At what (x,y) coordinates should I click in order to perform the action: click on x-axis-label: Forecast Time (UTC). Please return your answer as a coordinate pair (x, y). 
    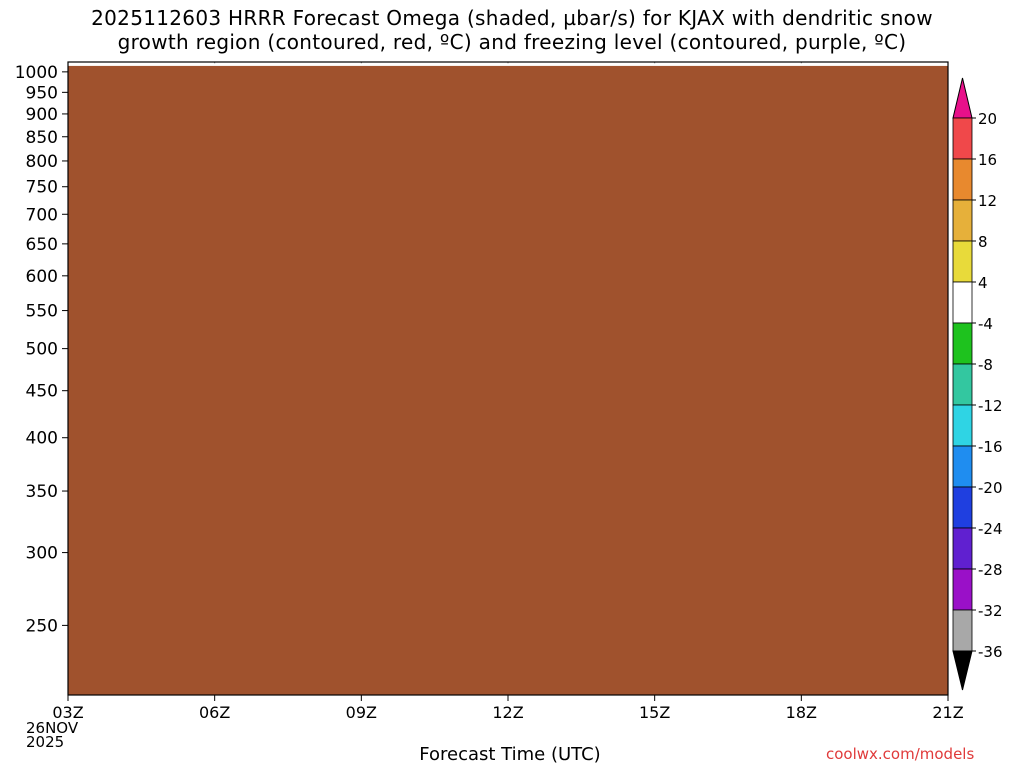
    Looking at the image, I should click on (510, 754).